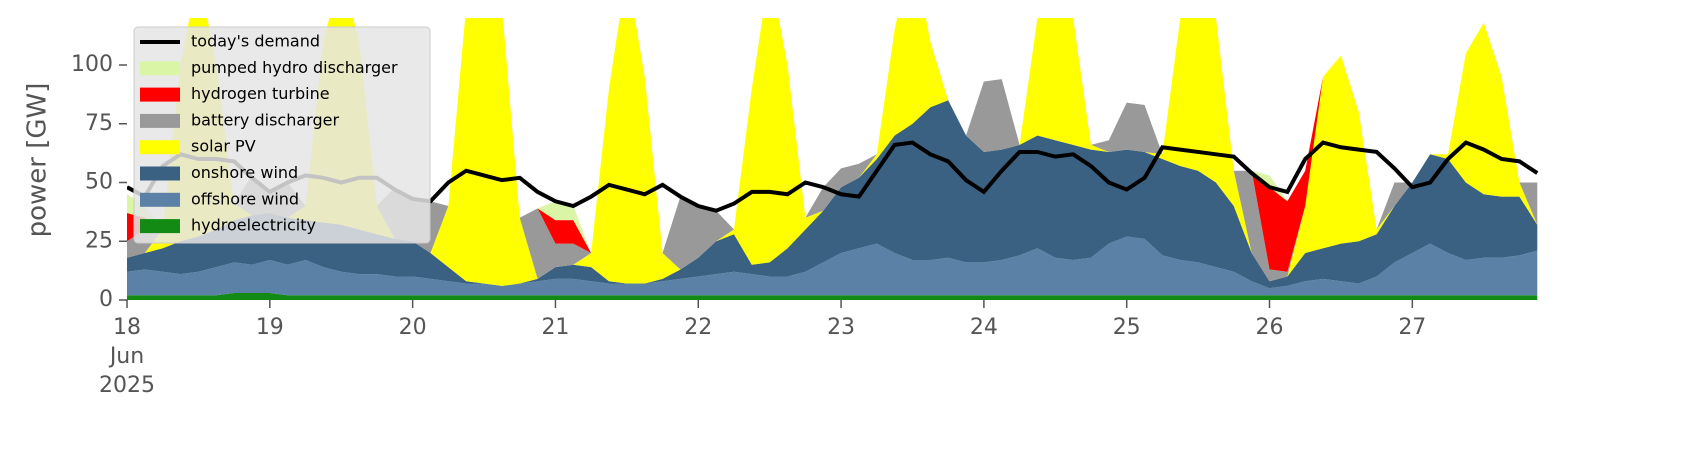 The width and height of the screenshot is (1706, 460). I want to click on x-tick-label: 18 Jun 2025, so click(127, 356).